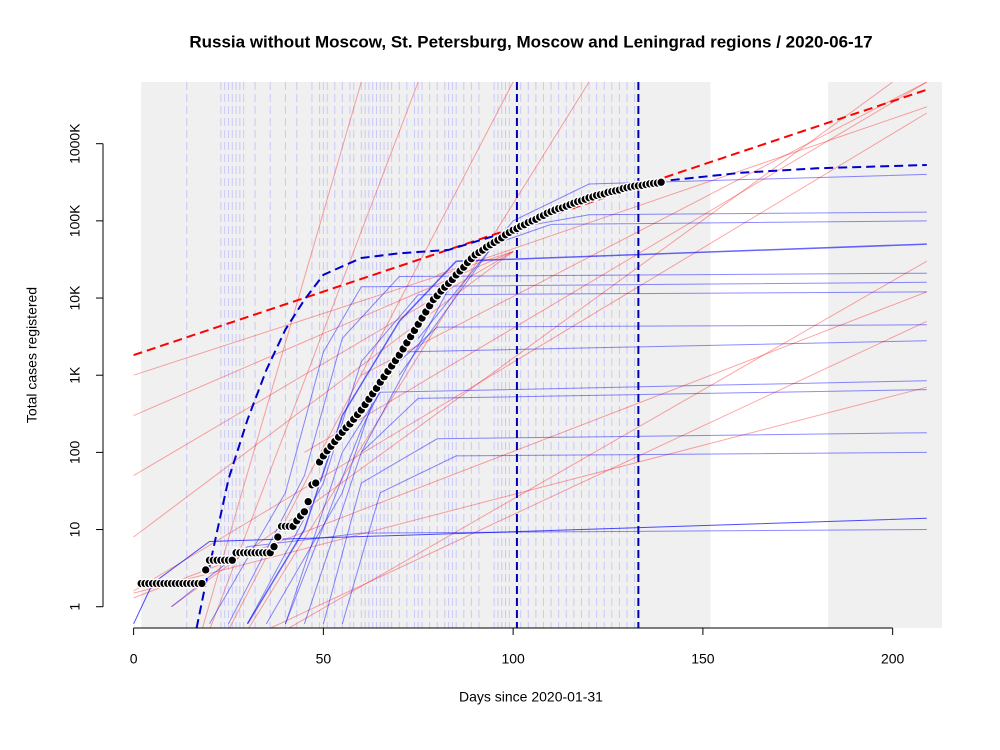 The image size is (1000, 750). Describe the element at coordinates (324, 659) in the screenshot. I see `x-tick-label: 50` at that location.